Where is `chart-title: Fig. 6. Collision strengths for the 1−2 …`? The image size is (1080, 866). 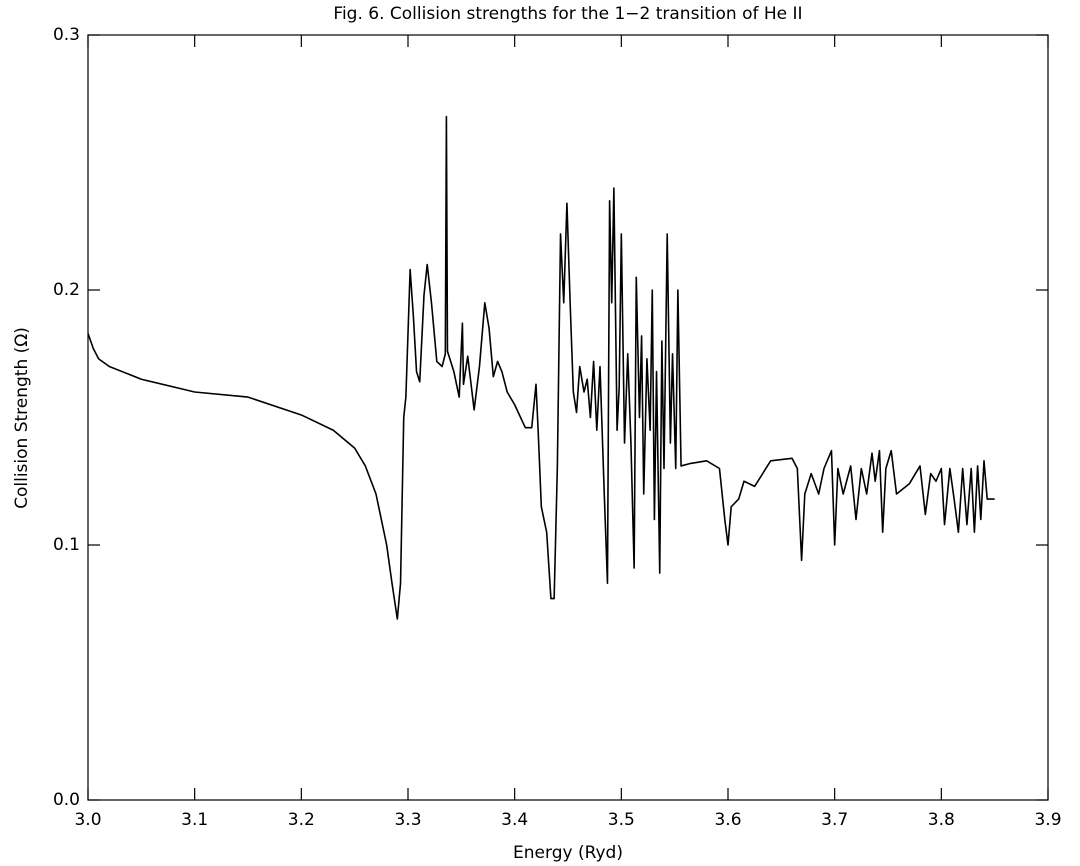
chart-title: Fig. 6. Collision strengths for the 1−2 … is located at coordinates (567, 14).